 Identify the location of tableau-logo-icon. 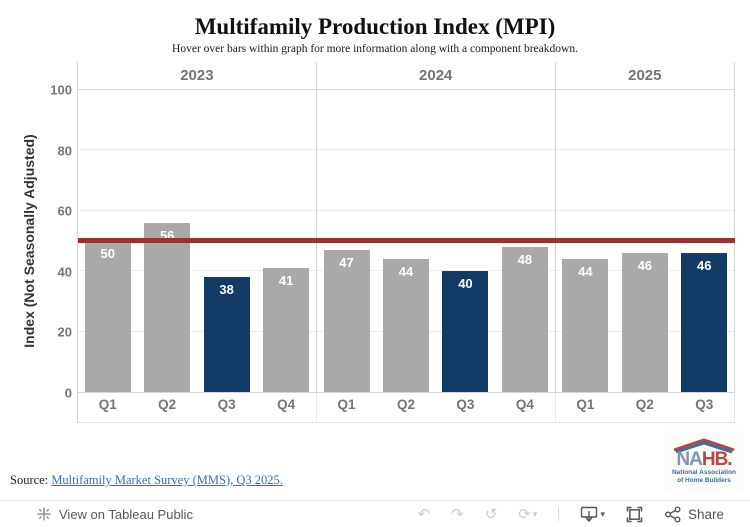
(44, 514).